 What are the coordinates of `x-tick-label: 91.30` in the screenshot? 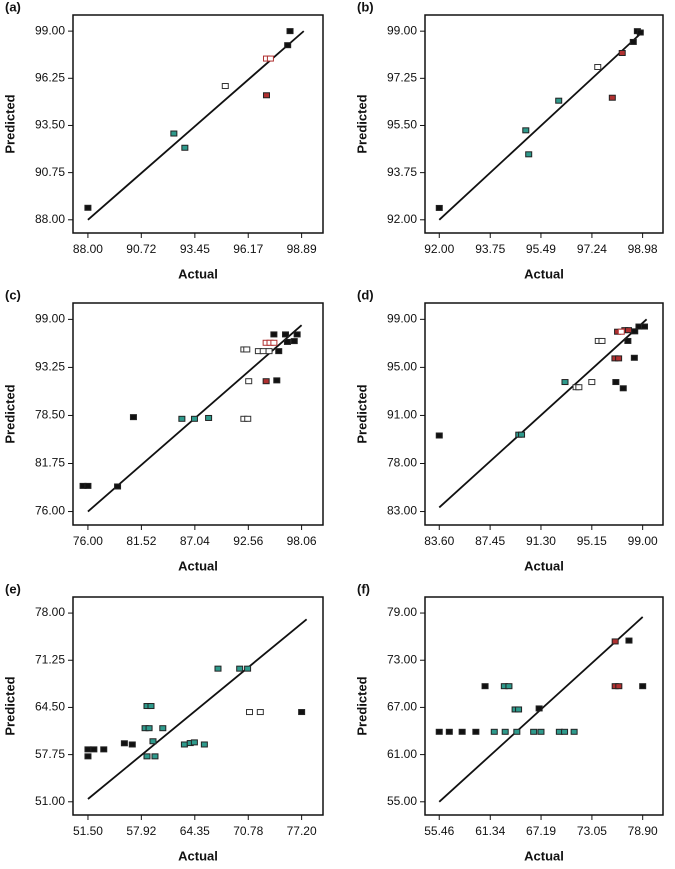 It's located at (541, 541).